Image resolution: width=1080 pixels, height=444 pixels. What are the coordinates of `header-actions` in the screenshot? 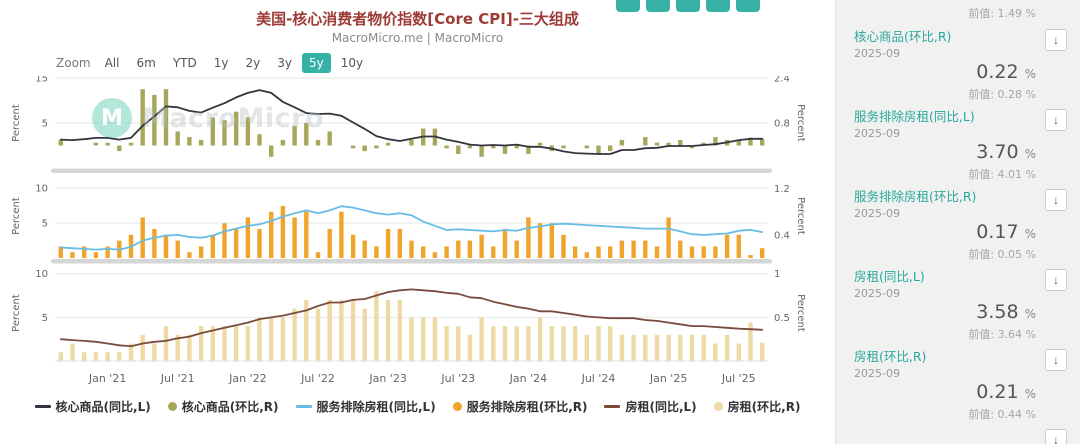 It's located at (688, 6).